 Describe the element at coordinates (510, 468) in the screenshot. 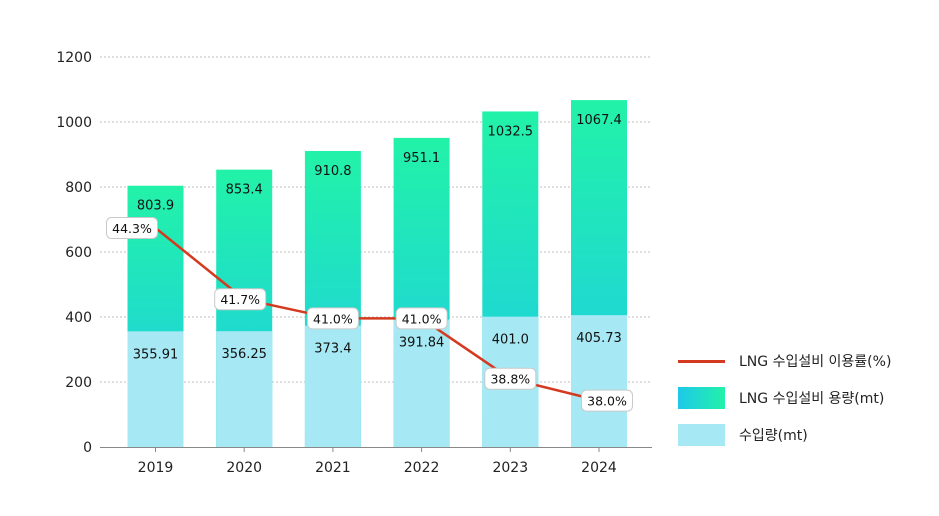

I see `x-tick-label: 2023` at that location.